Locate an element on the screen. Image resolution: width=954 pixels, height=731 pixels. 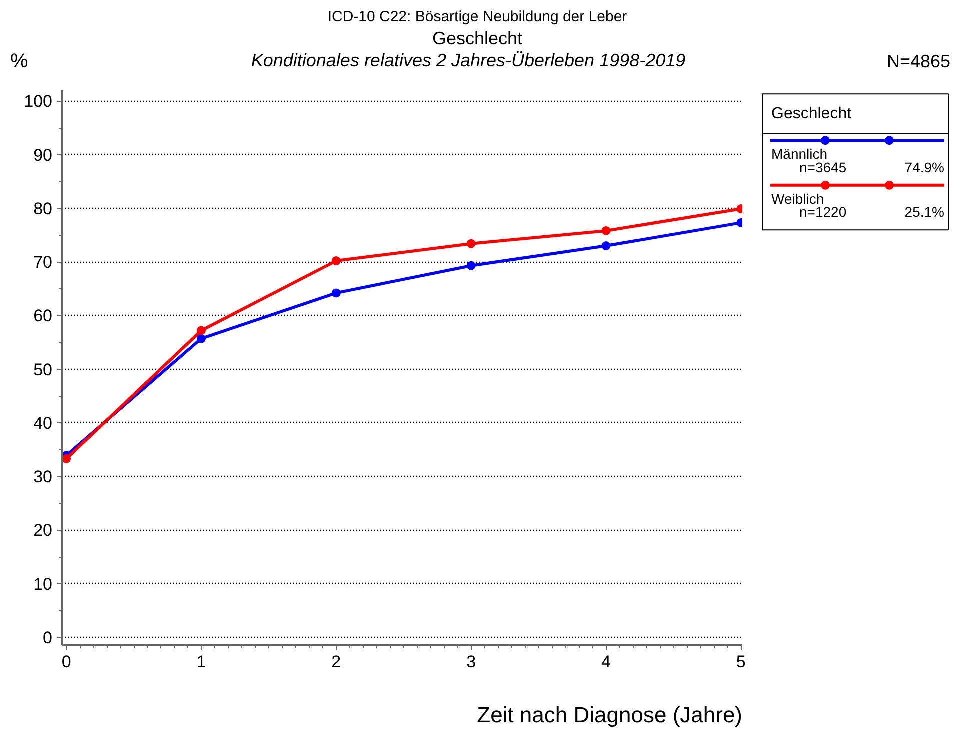
y-tick-label: 100 is located at coordinates (38, 102).